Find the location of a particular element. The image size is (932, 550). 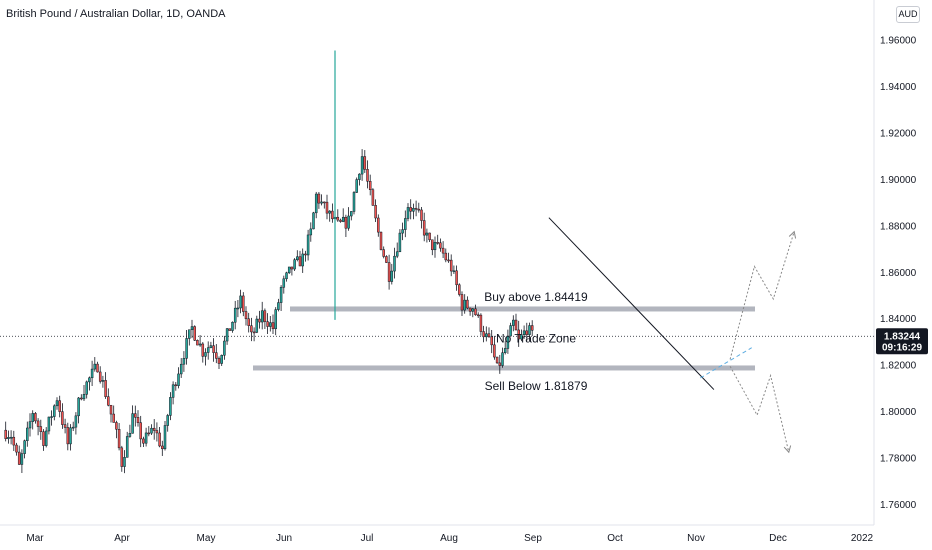

y-tick-label: 1.92000 is located at coordinates (898, 133).